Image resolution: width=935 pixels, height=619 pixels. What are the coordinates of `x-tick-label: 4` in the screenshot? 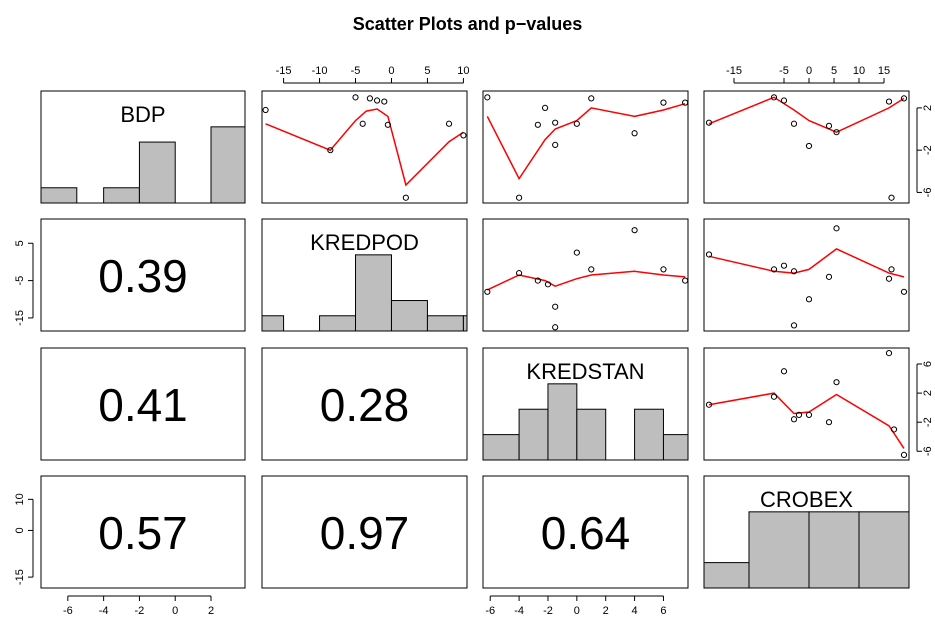 It's located at (635, 611).